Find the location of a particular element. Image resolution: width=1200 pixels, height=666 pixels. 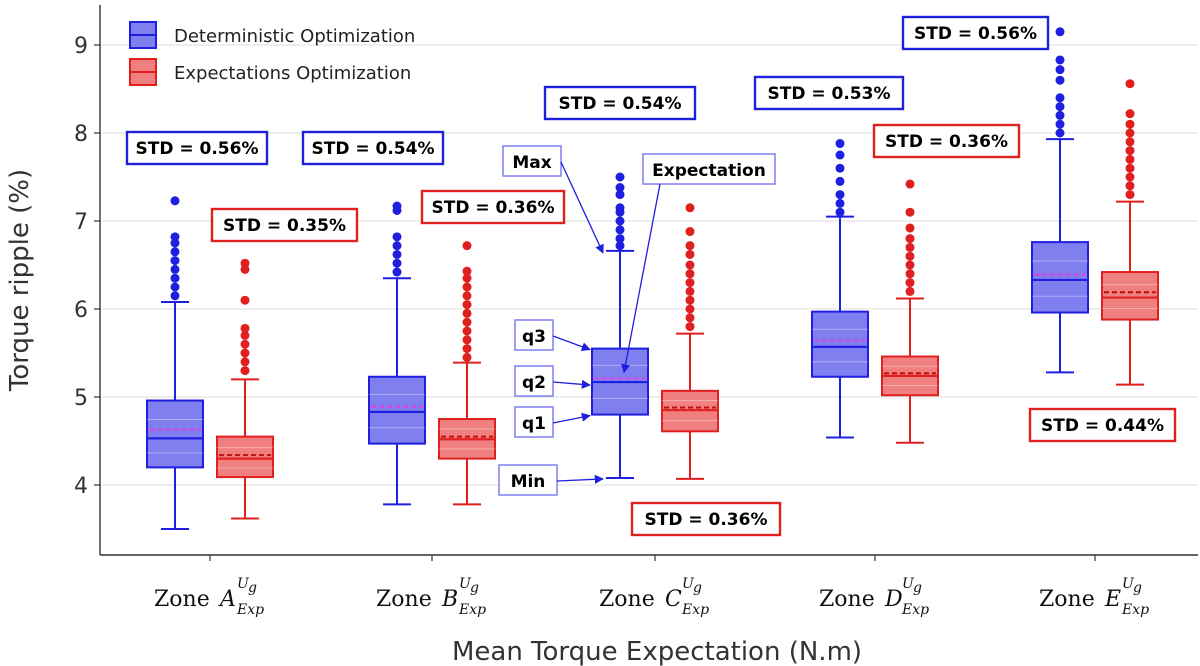

box-c is located at coordinates (690, 341).